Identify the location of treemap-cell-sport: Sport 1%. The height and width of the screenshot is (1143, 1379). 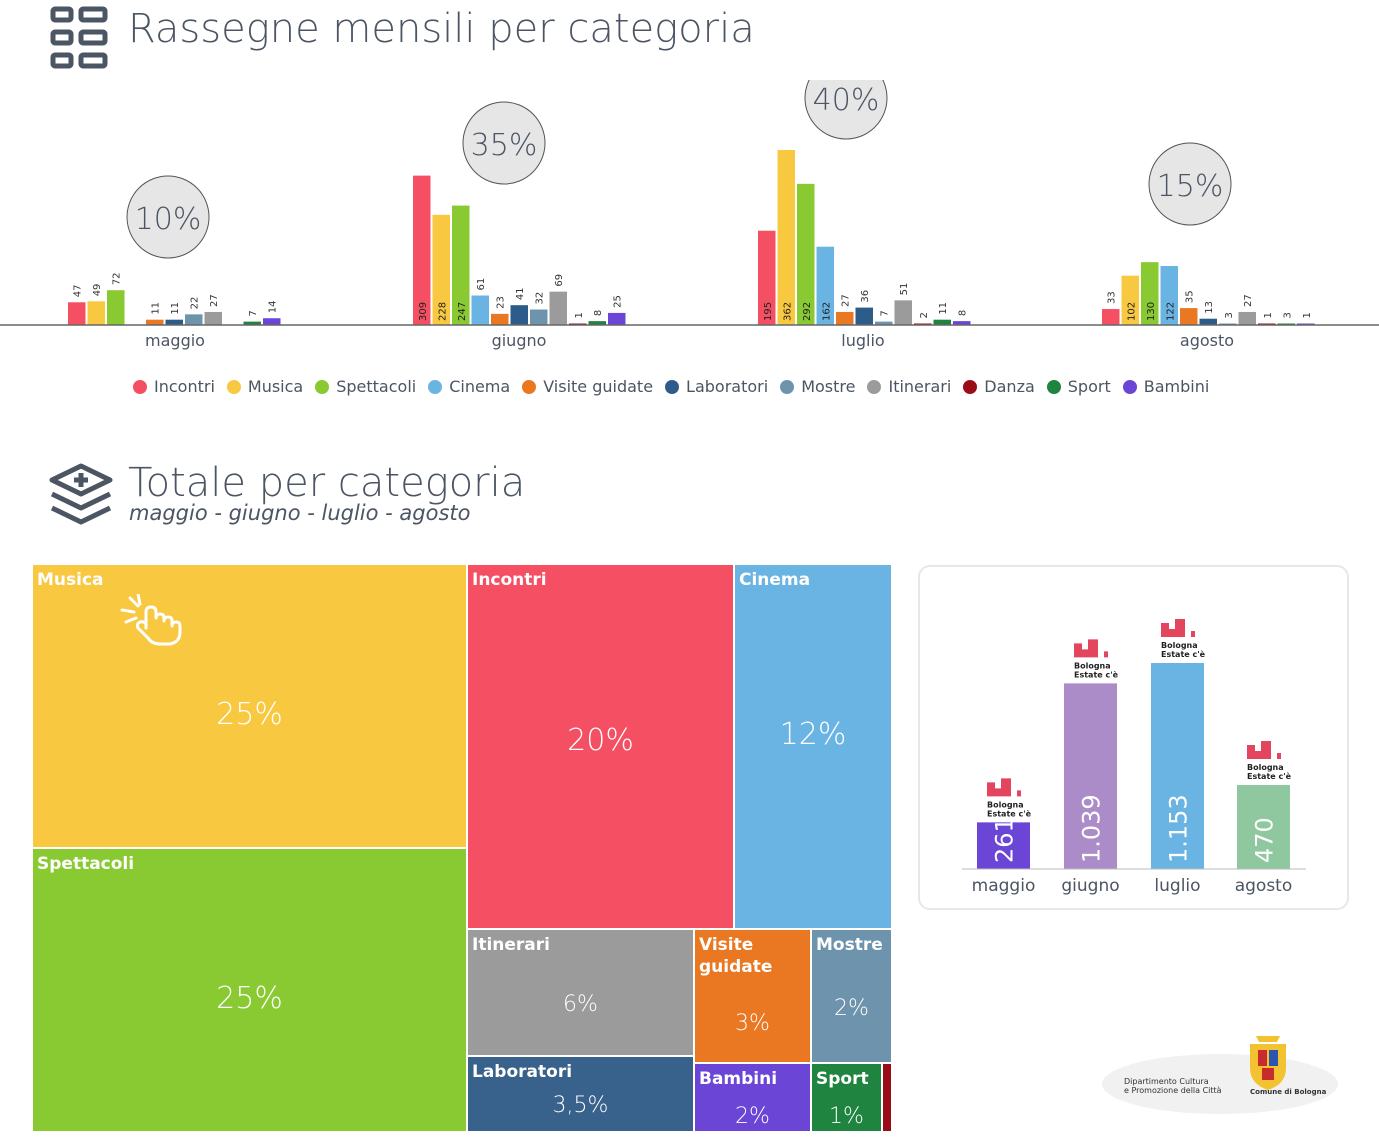
(846, 1097).